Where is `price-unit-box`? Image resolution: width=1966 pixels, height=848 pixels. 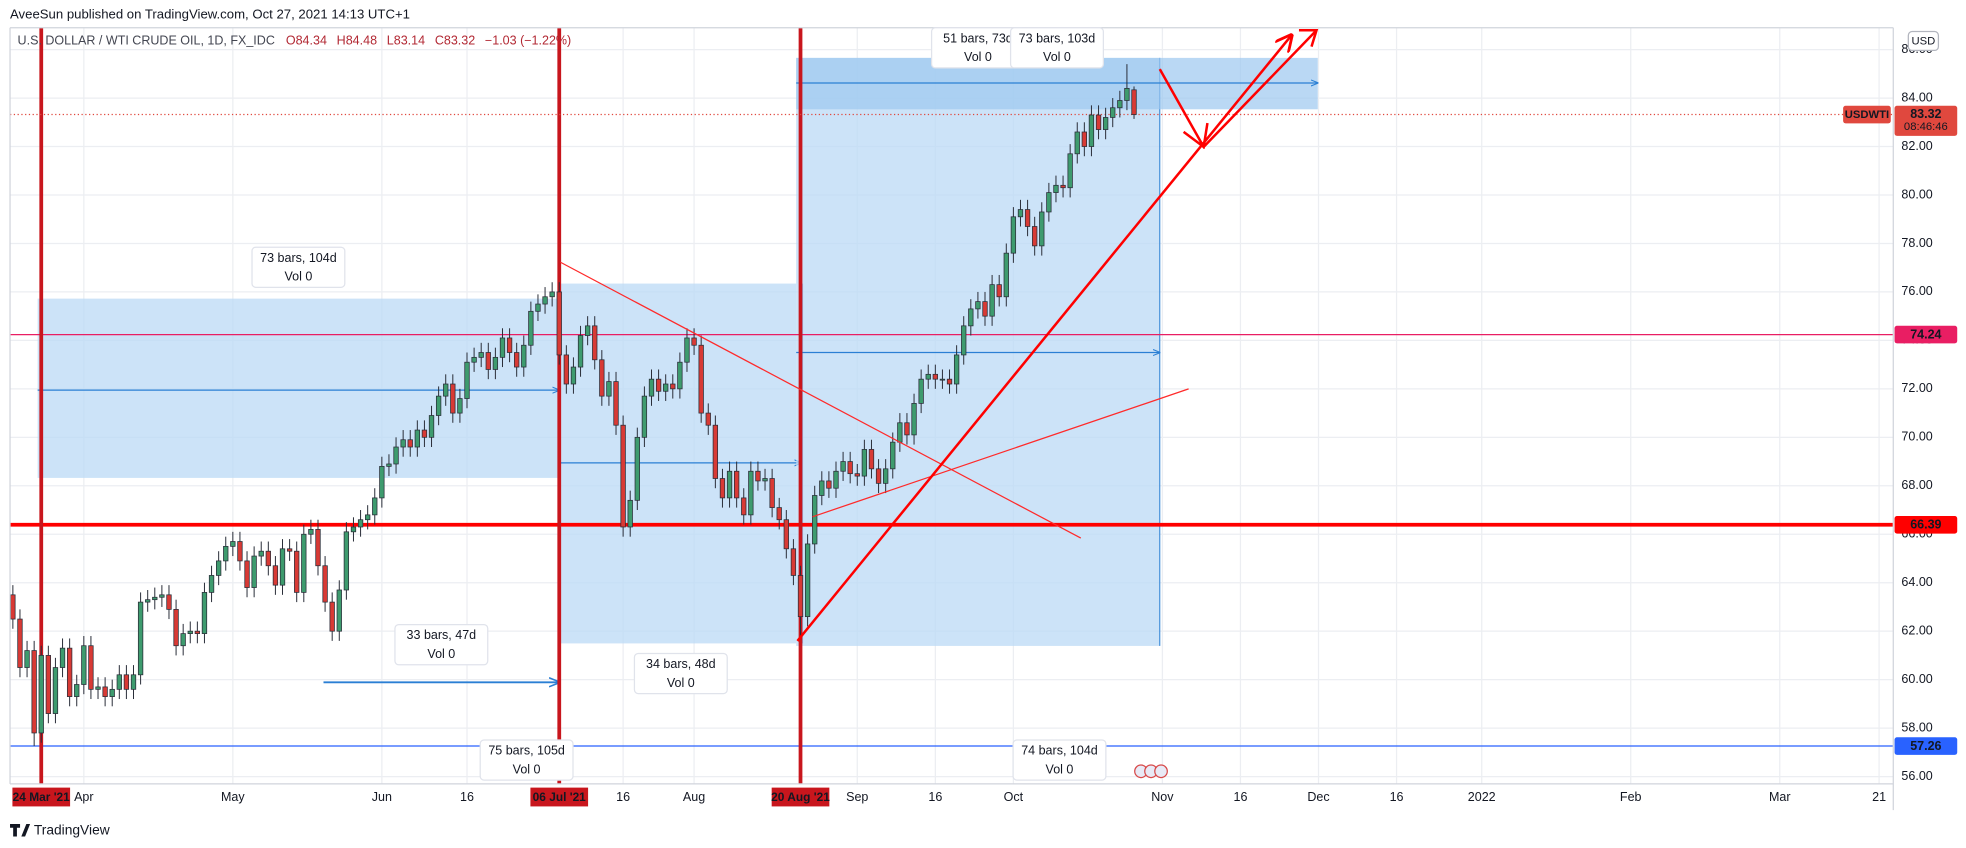 price-unit-box is located at coordinates (1923, 40).